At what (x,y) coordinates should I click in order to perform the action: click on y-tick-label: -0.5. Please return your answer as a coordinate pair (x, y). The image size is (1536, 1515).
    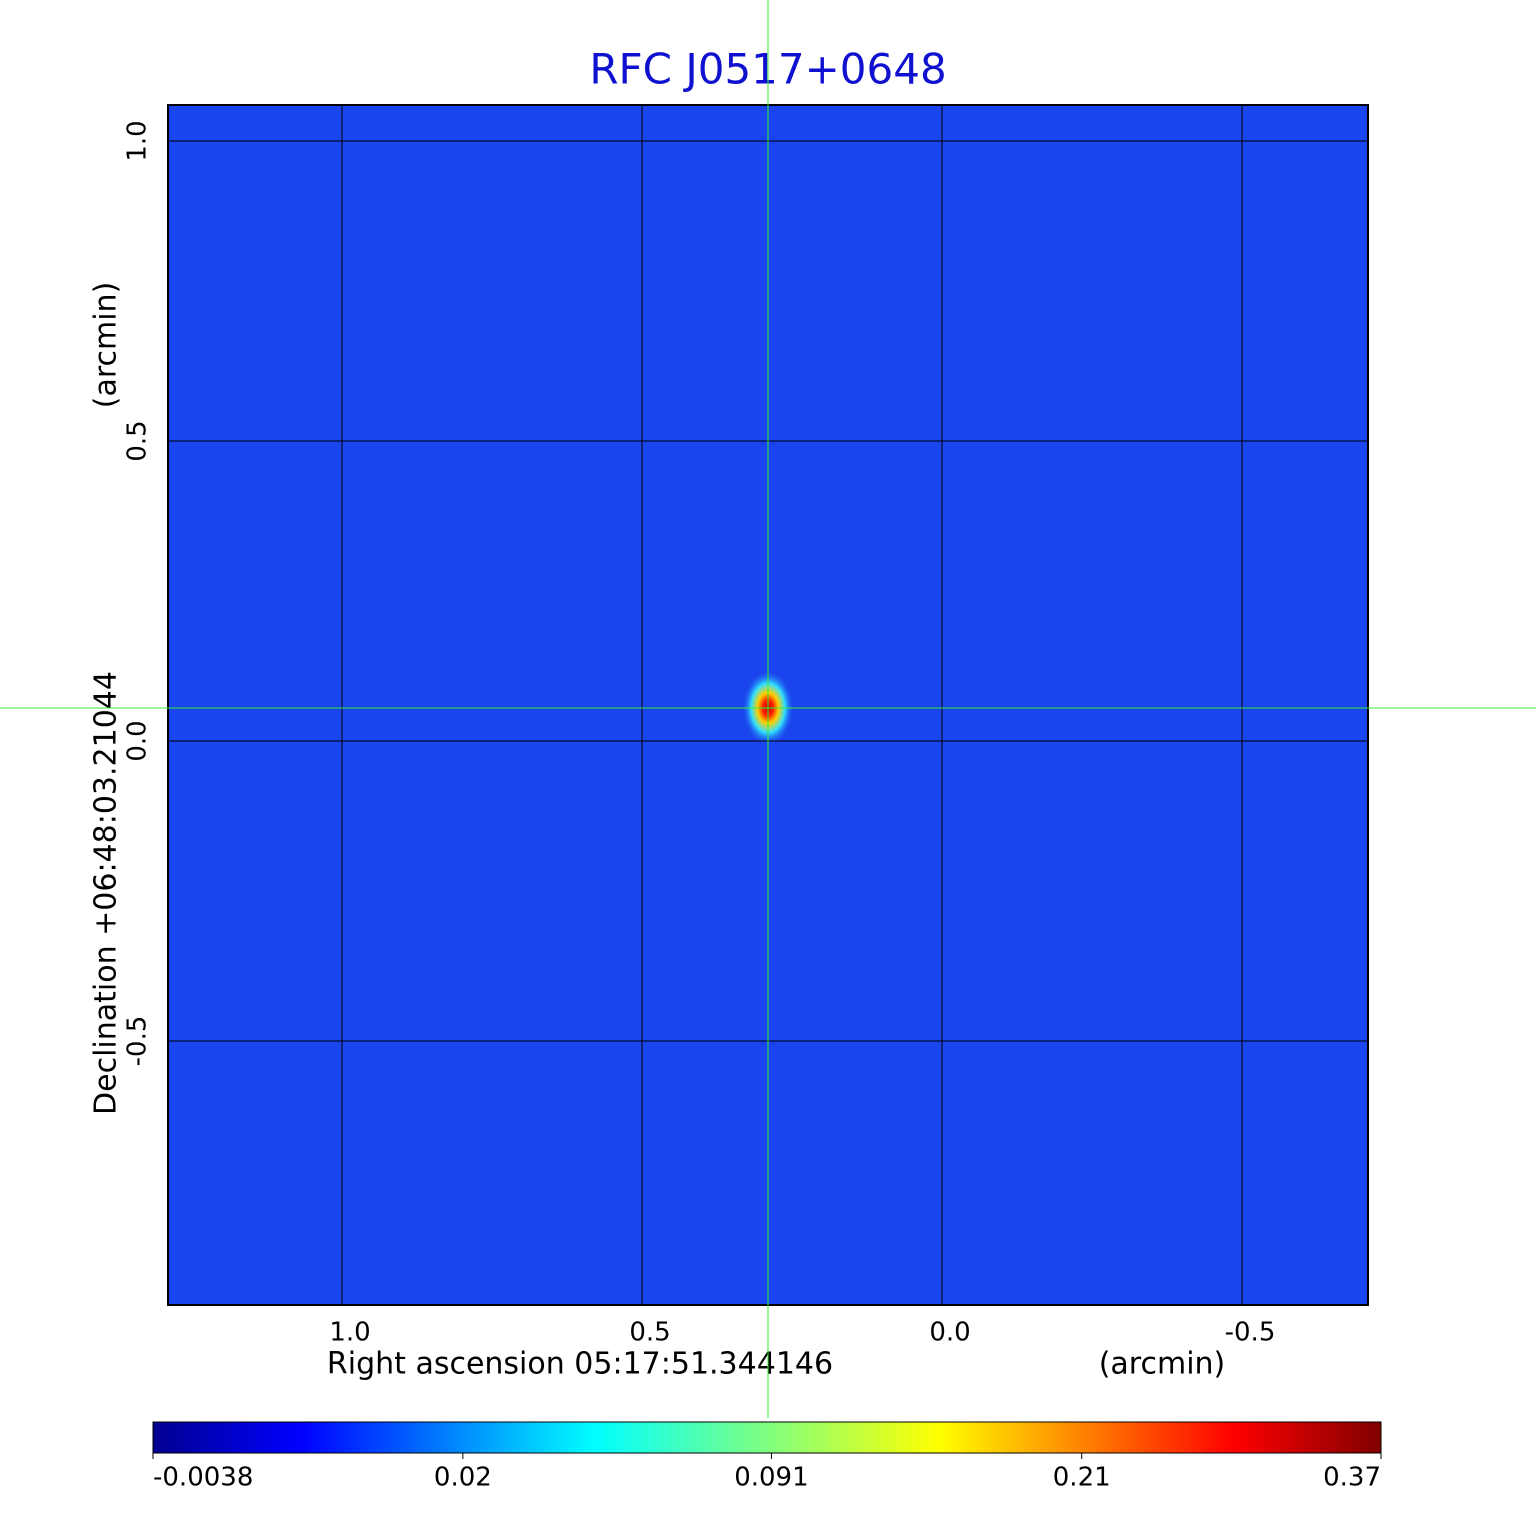
    Looking at the image, I should click on (138, 1041).